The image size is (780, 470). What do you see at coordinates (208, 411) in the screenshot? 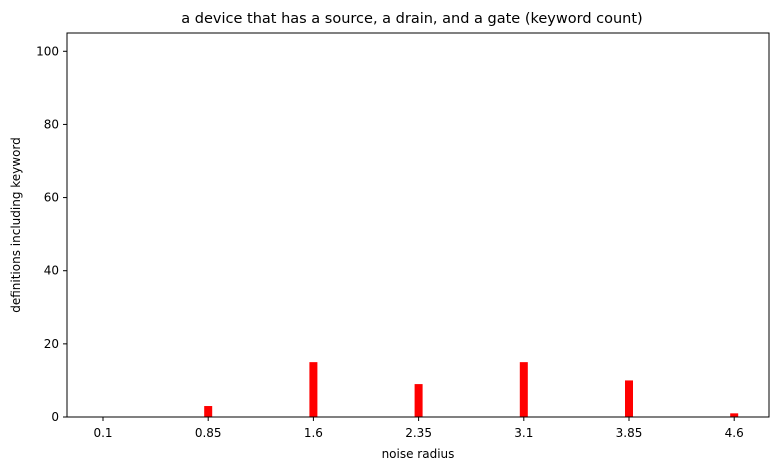
I see `bar-0.85` at bounding box center [208, 411].